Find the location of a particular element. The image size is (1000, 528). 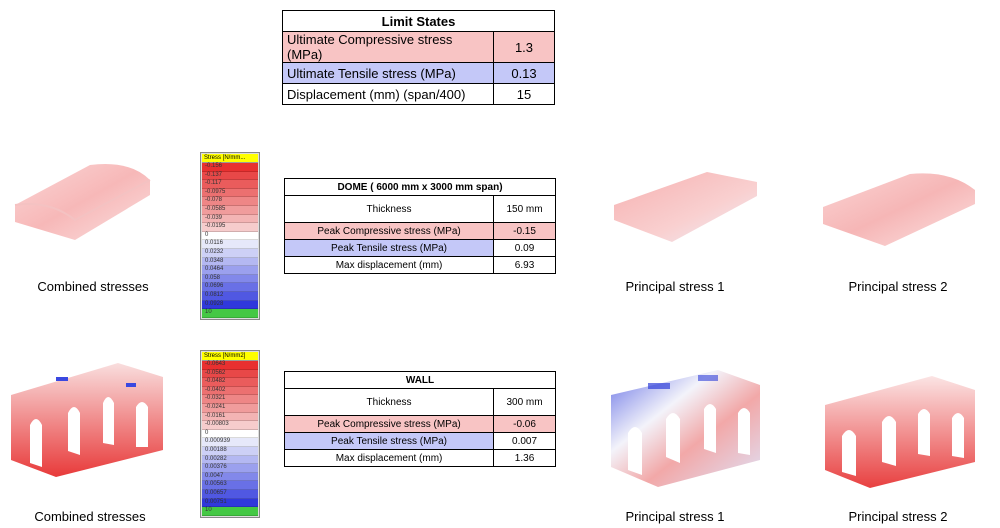

legend-entry: -0.0643 is located at coordinates (230, 365).